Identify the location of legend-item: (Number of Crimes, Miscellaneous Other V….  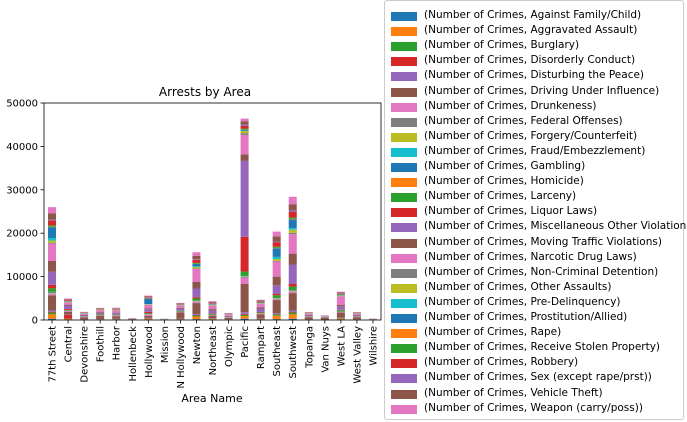
(539, 228).